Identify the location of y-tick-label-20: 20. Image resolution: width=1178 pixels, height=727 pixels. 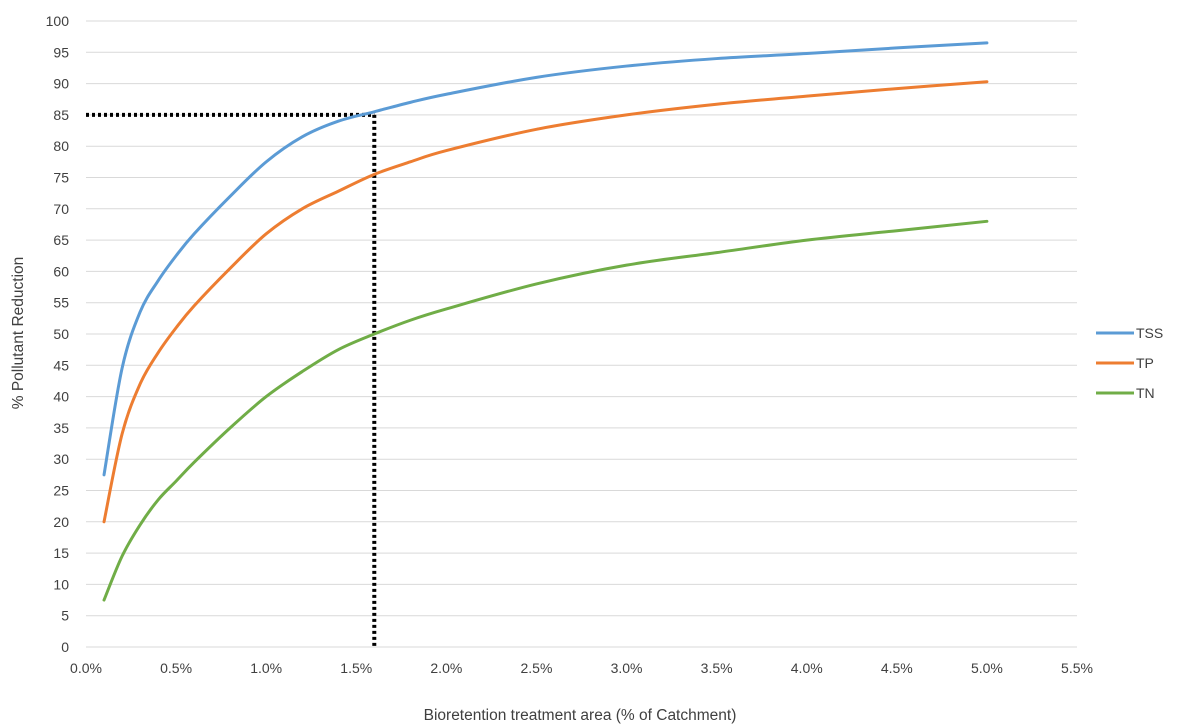
(61, 522).